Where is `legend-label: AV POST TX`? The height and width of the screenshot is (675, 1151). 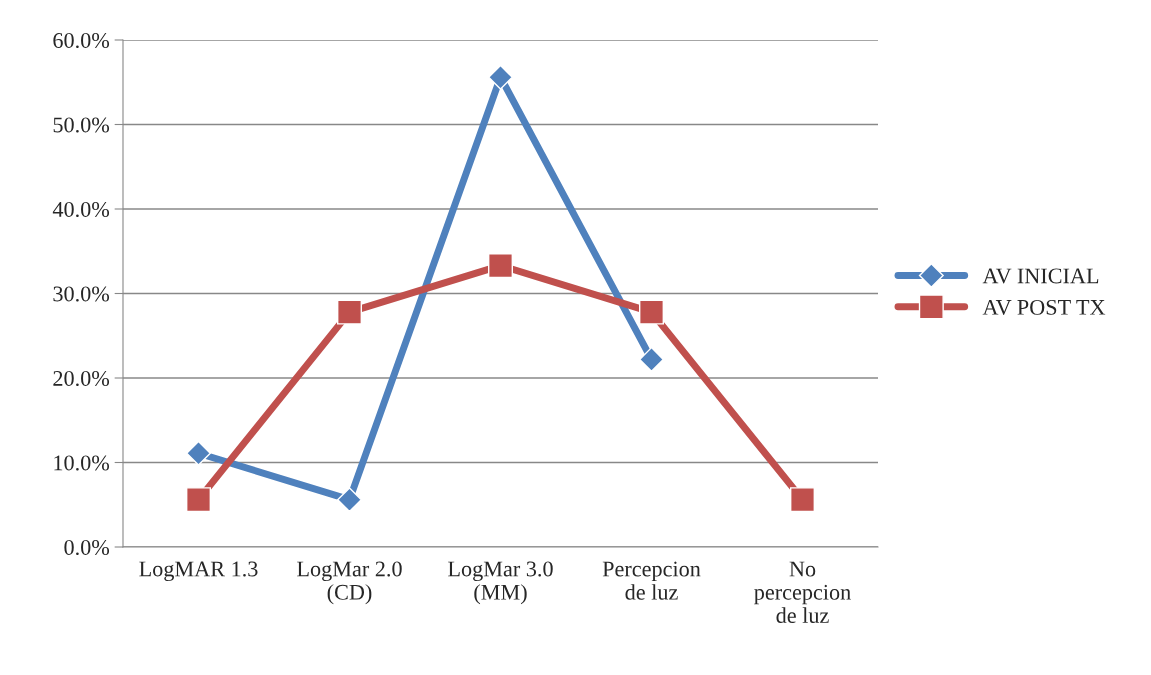
legend-label: AV POST TX is located at coordinates (1044, 307).